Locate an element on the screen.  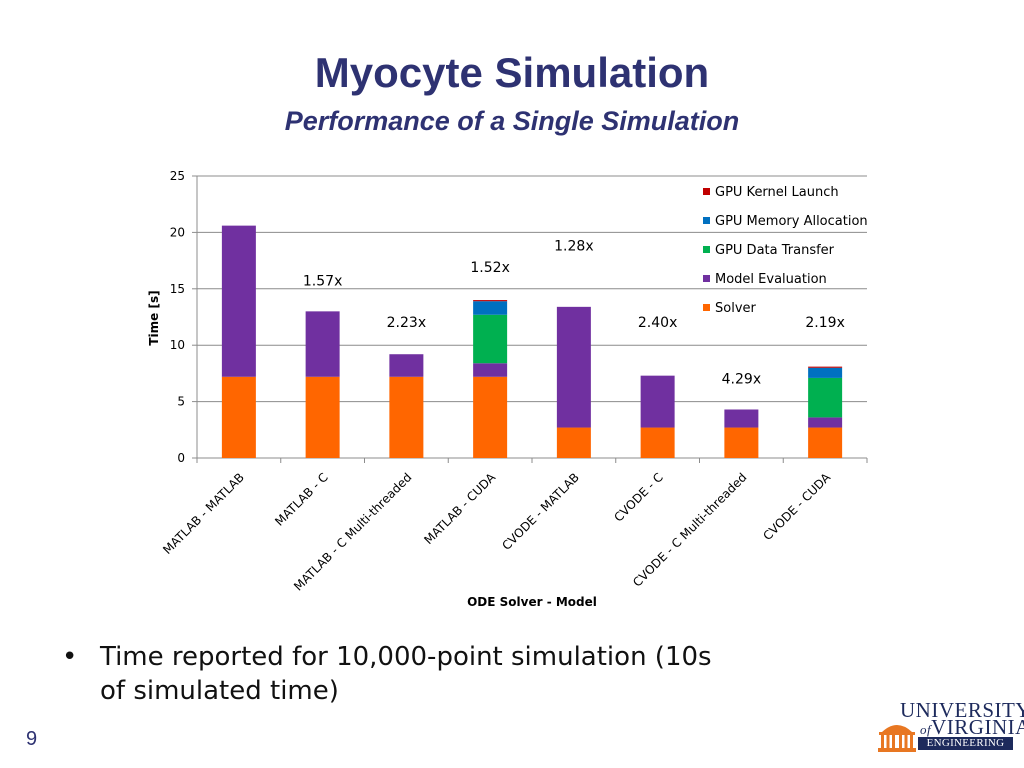
x-axis-title: ODE Solver - Model is located at coordinates (532, 602).